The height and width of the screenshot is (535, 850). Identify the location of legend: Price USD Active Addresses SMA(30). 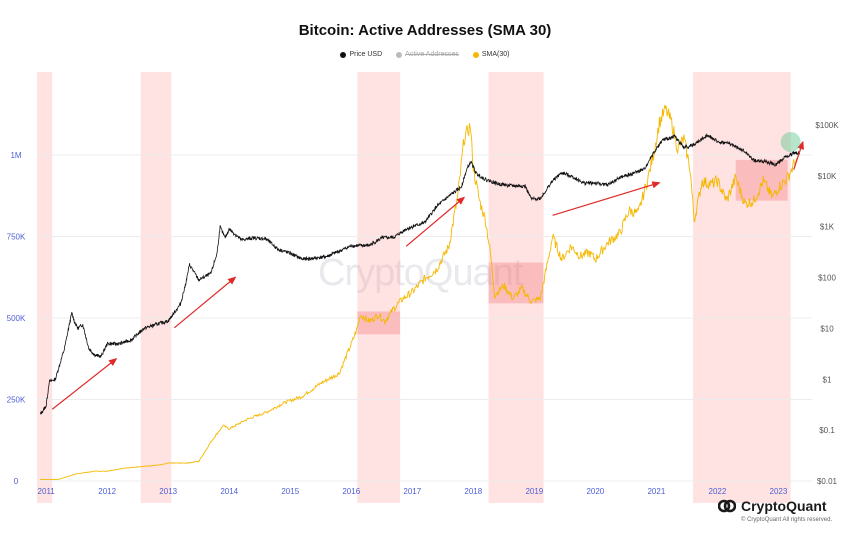
(425, 54).